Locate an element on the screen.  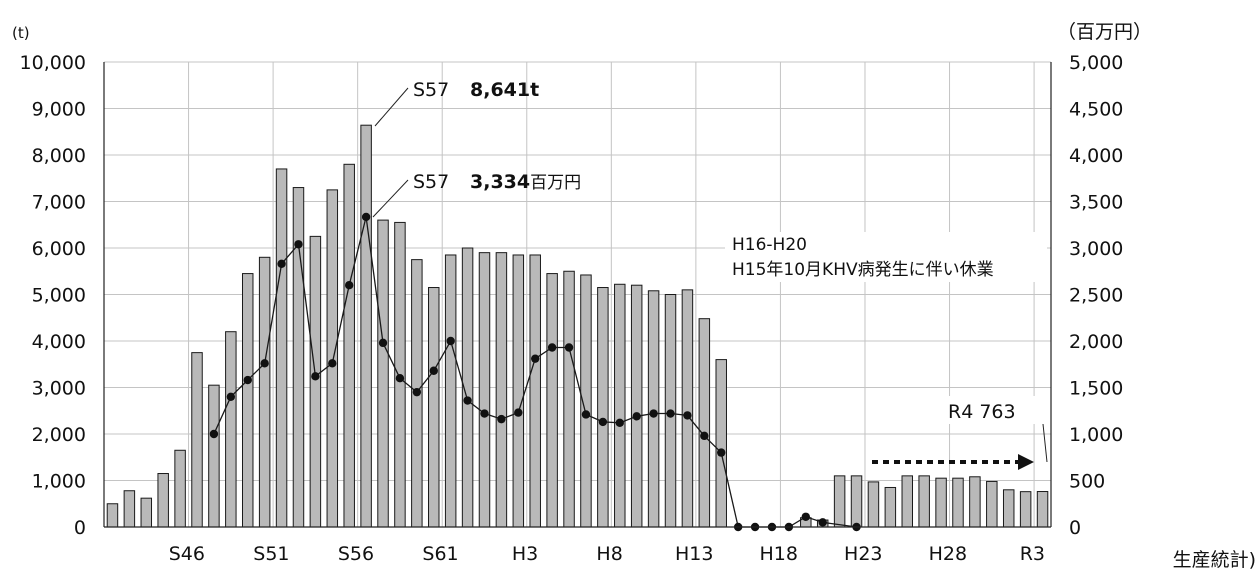
right-unit-label: （百万円） is located at coordinates (1104, 32).